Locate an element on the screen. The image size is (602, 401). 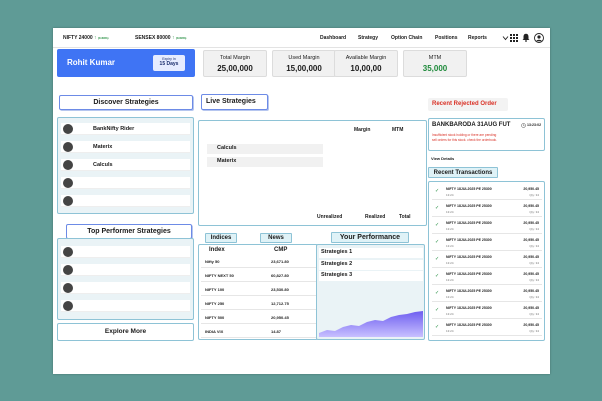
expiry-badge: Expiry In 15 Days is located at coordinates (169, 63).